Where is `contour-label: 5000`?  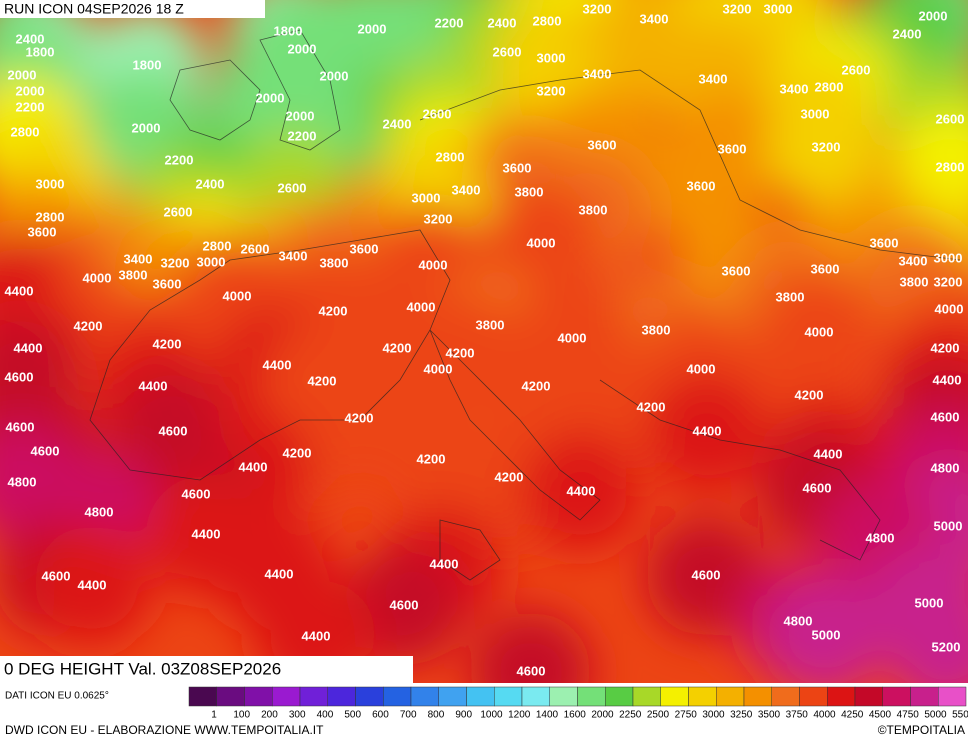
contour-label: 5000 is located at coordinates (826, 634).